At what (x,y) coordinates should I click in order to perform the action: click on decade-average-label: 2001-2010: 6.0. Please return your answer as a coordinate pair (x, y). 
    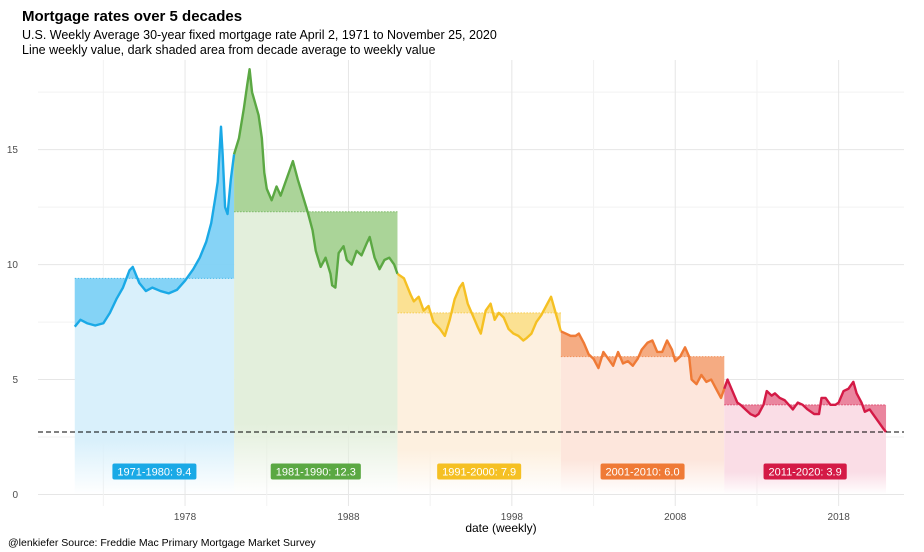
    Looking at the image, I should click on (643, 473).